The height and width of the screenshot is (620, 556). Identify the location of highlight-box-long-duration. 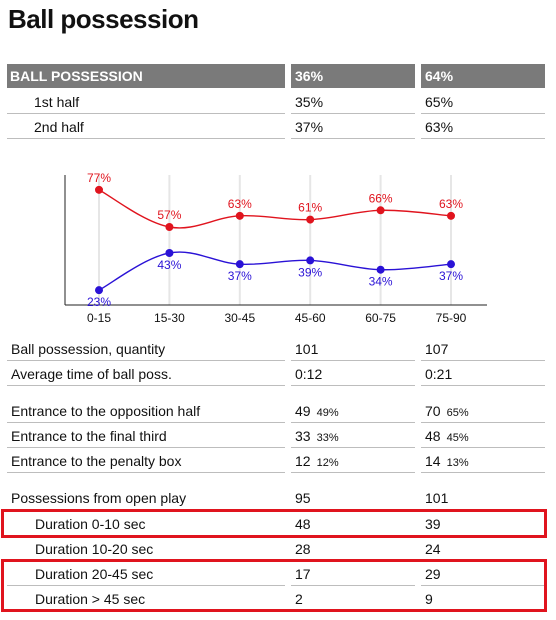
(274, 585).